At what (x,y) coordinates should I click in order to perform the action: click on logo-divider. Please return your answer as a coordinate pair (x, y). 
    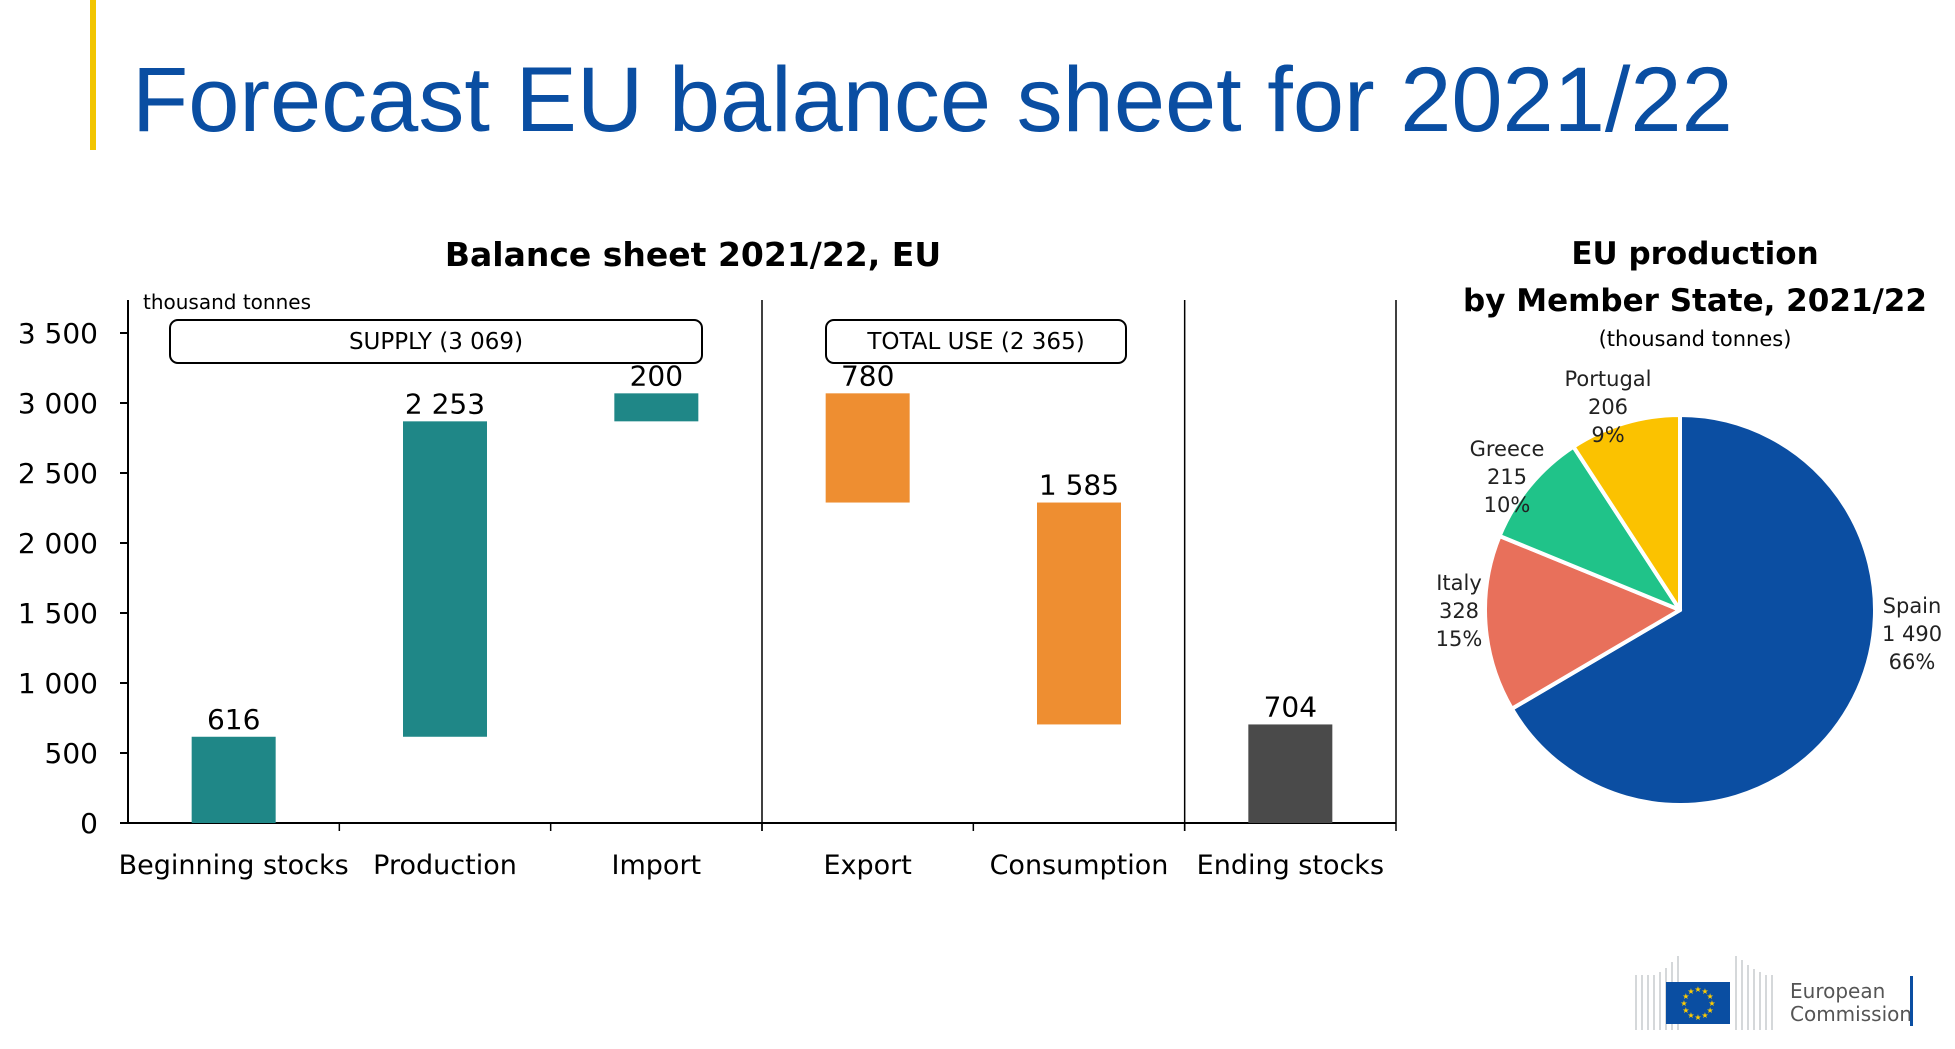
    Looking at the image, I should click on (1911, 1001).